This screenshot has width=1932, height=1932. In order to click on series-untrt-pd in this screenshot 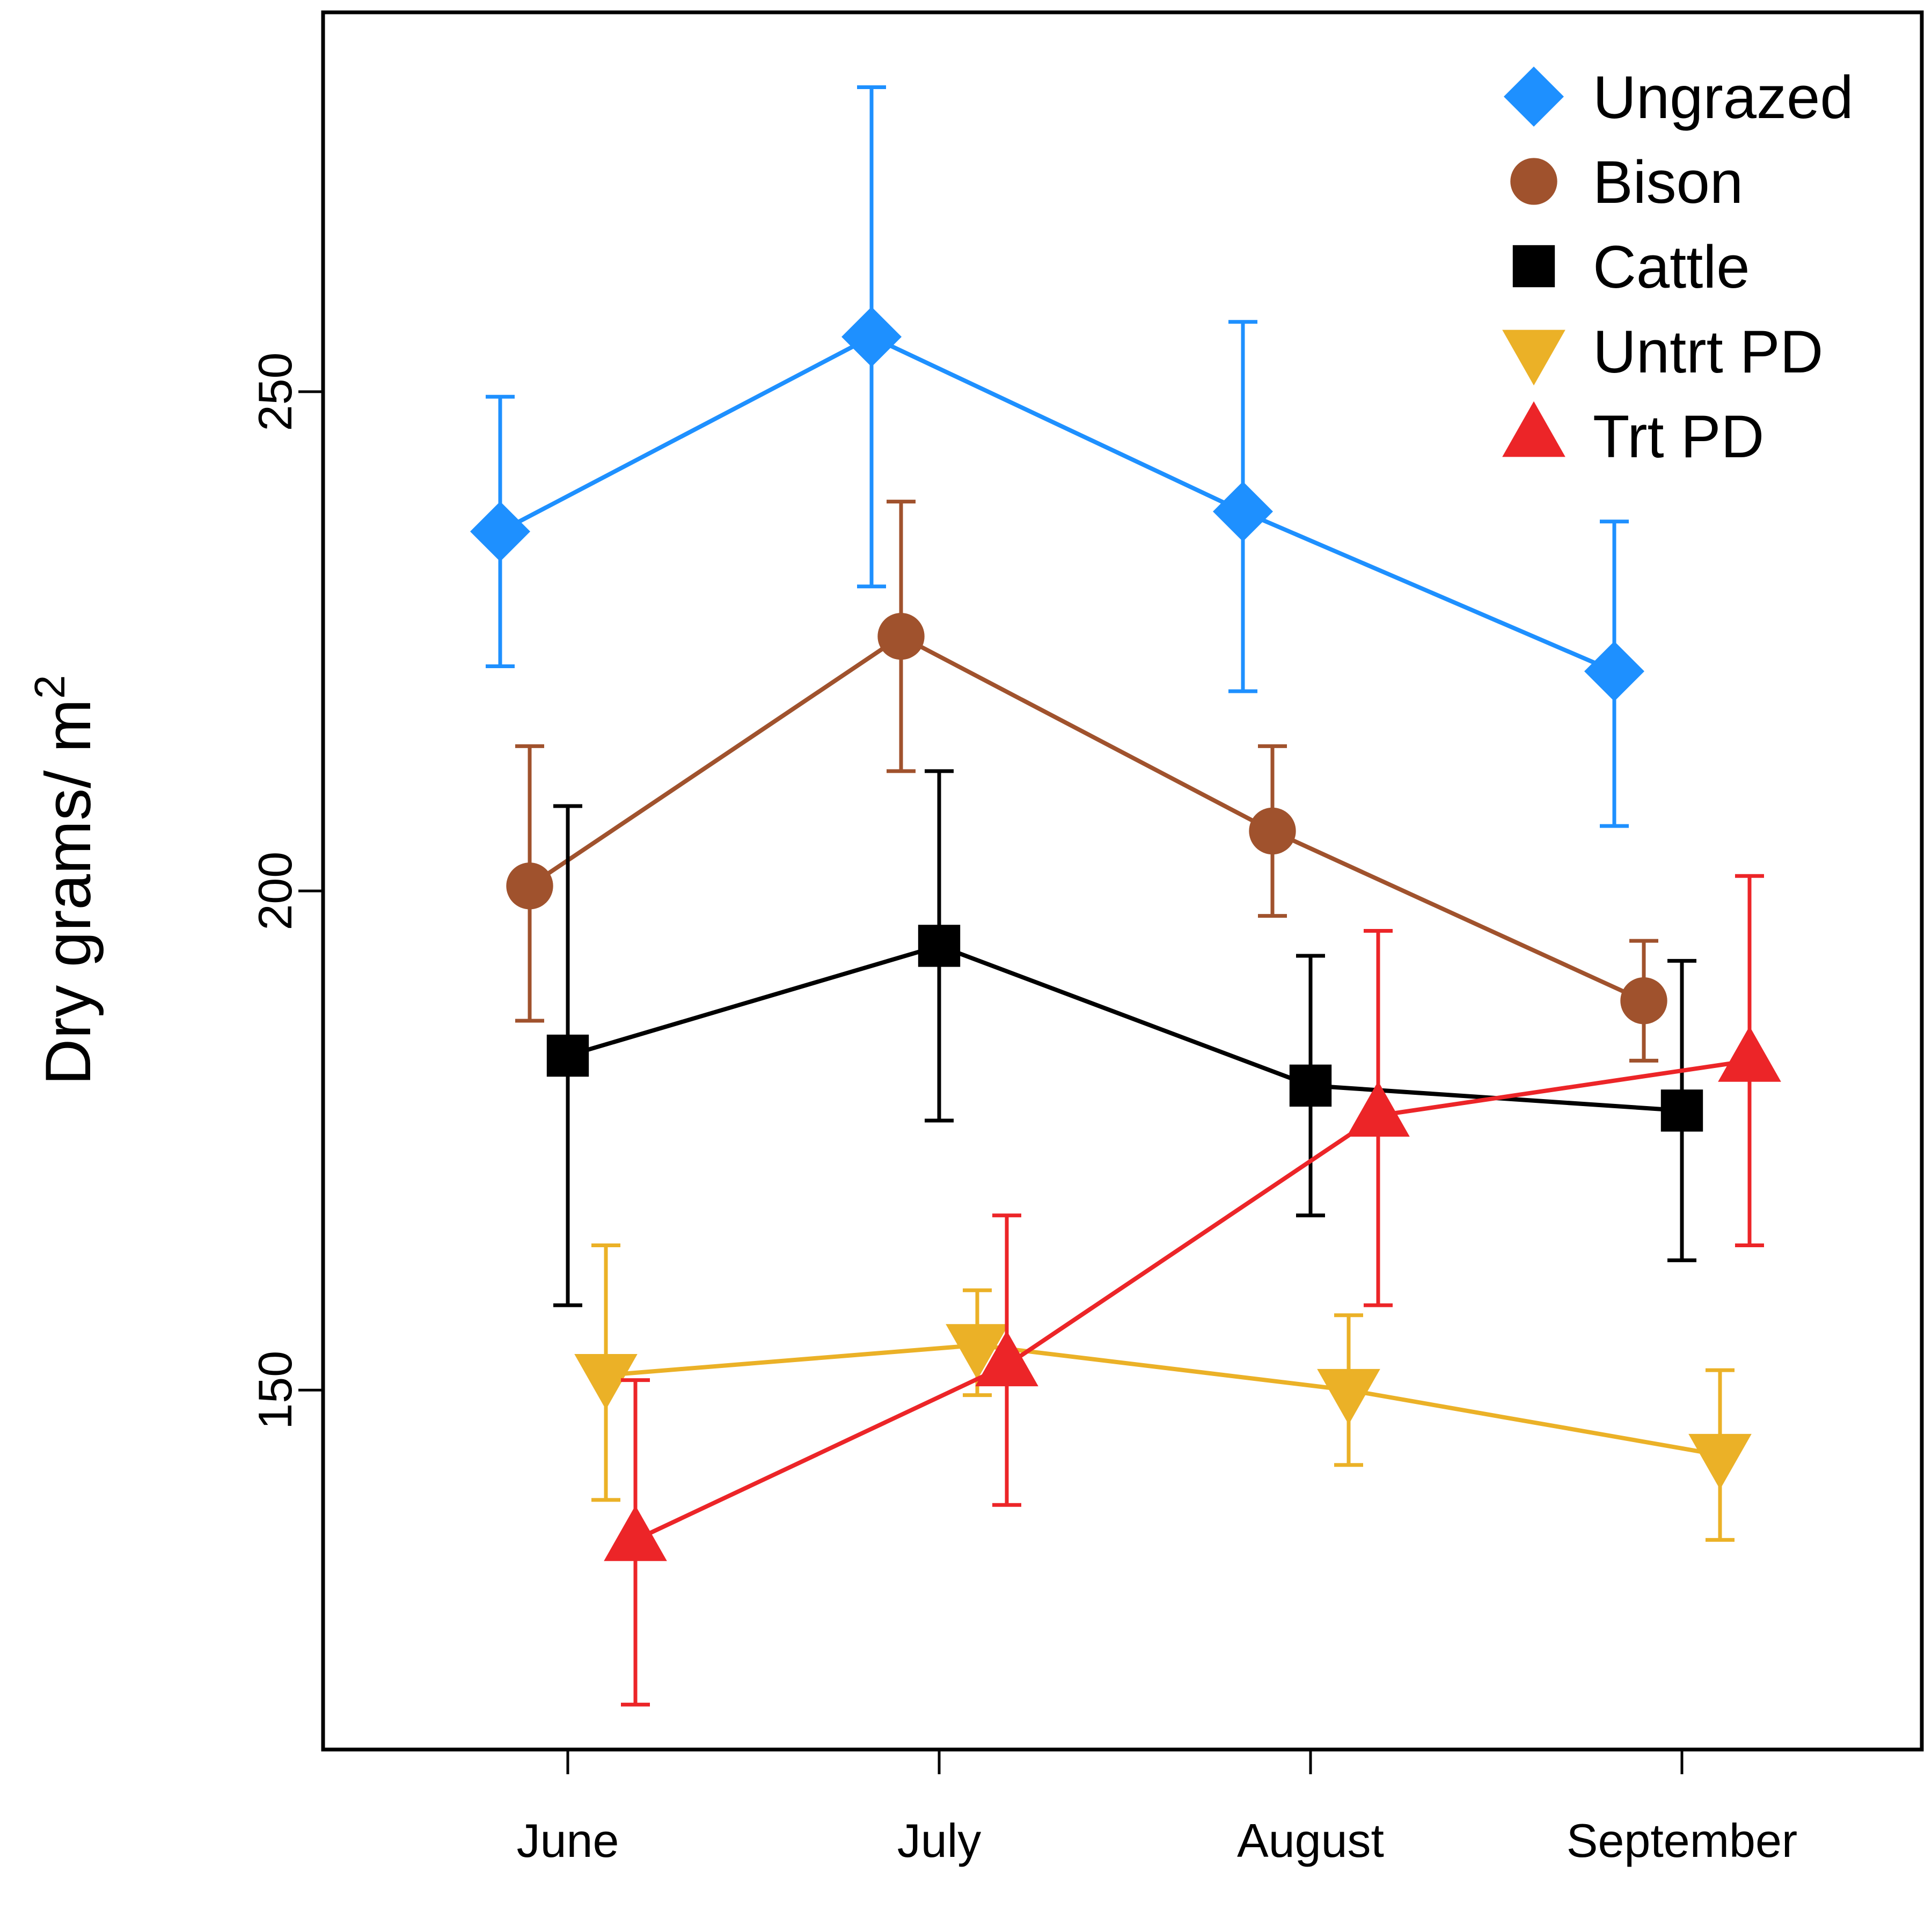, I will do `click(1163, 1392)`.